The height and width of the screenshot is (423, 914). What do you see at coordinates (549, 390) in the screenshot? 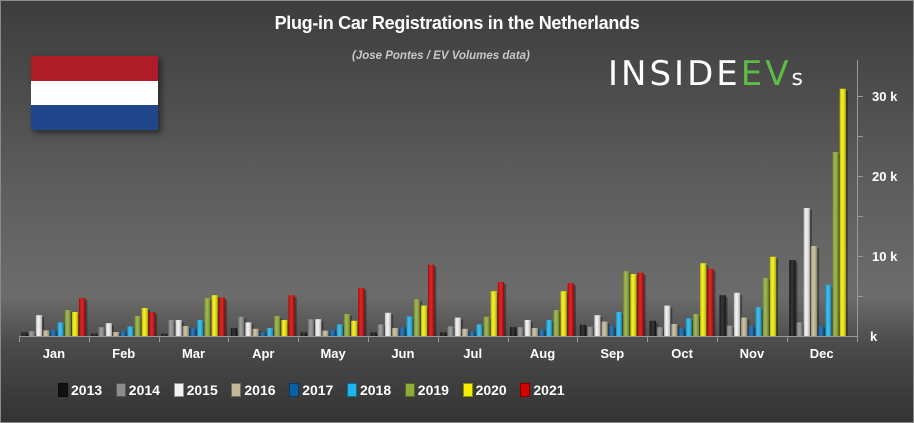
I see `legend-label: 2021` at bounding box center [549, 390].